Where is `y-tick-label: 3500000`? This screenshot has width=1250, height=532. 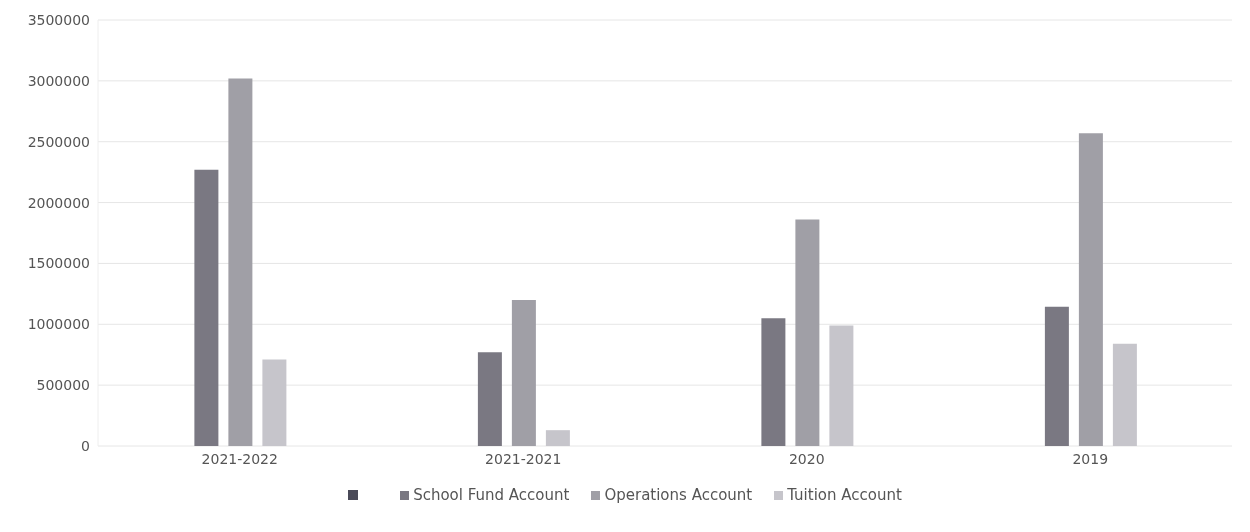
y-tick-label: 3500000 is located at coordinates (58, 19).